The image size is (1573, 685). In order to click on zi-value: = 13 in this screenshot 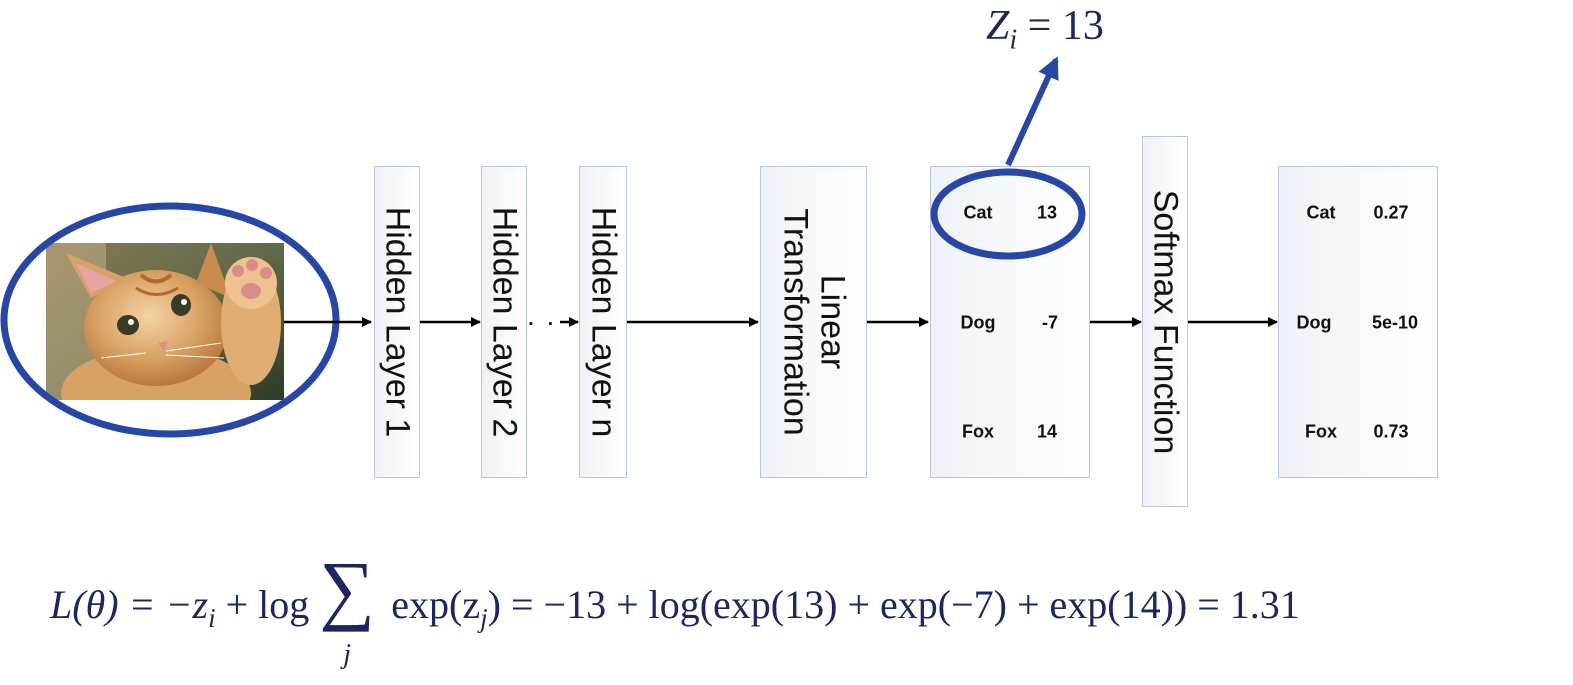, I will do `click(1060, 26)`.